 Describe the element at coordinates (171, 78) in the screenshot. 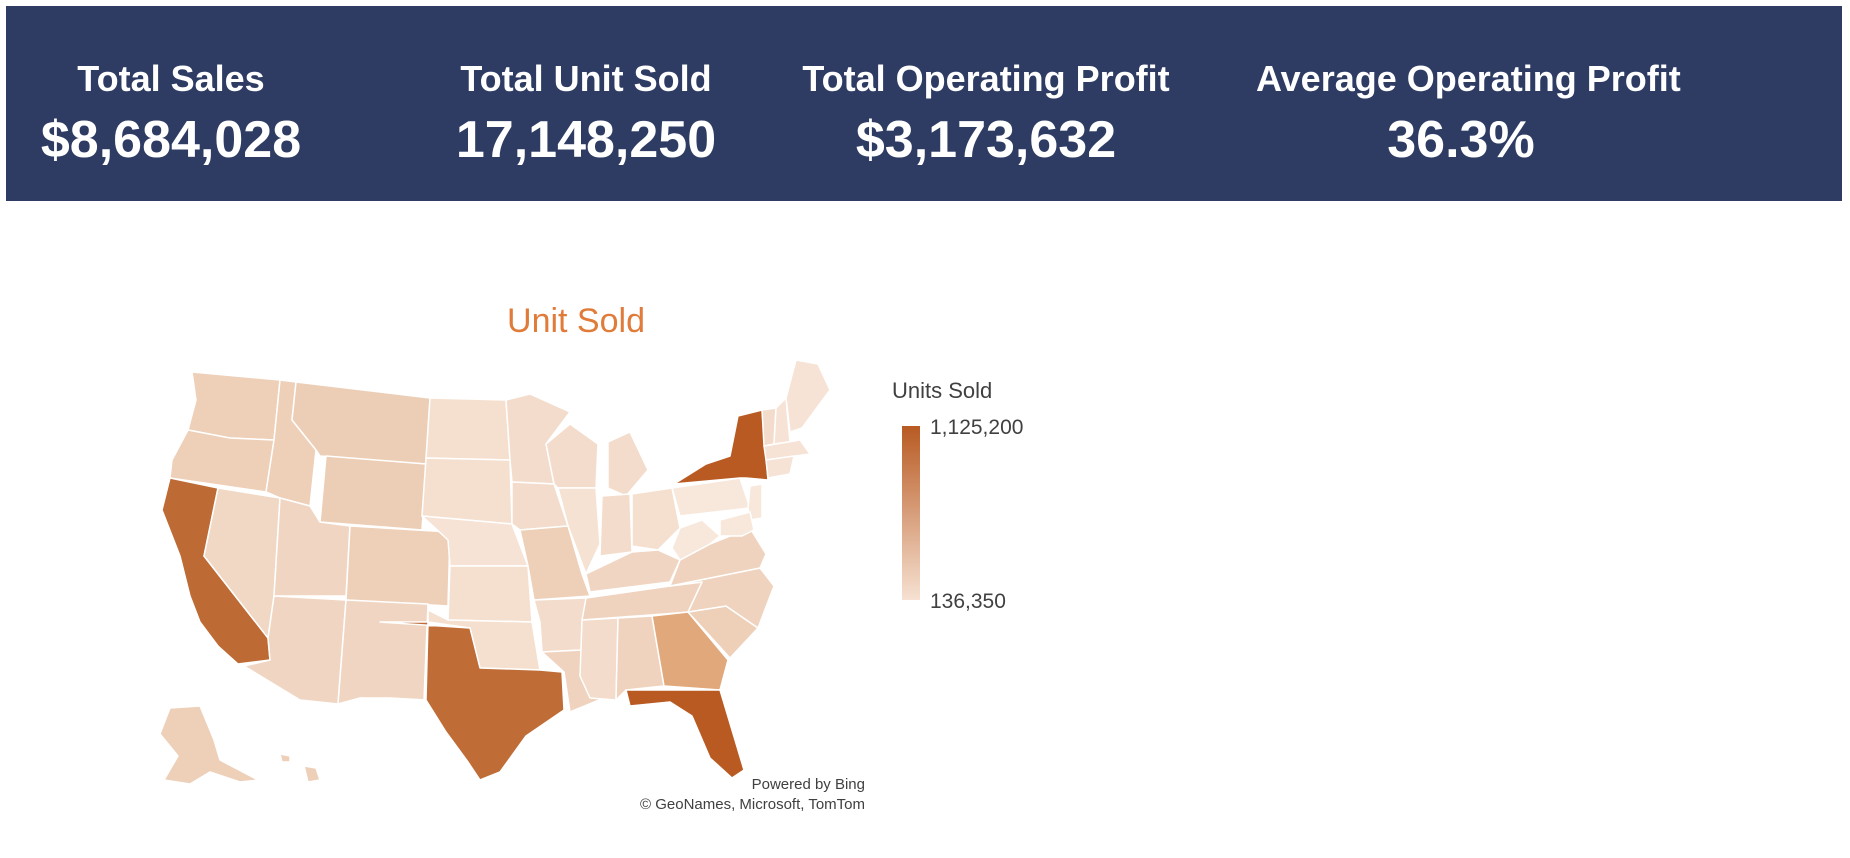

I see `kpi-label: Total Sales` at that location.